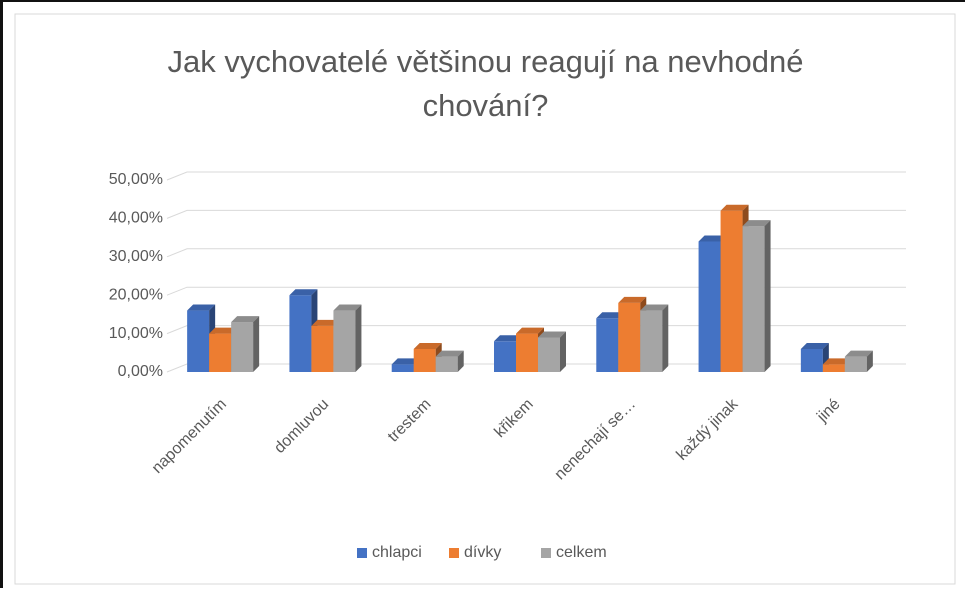 This screenshot has width=965, height=590. I want to click on x-tick-label: křikem, so click(513, 418).